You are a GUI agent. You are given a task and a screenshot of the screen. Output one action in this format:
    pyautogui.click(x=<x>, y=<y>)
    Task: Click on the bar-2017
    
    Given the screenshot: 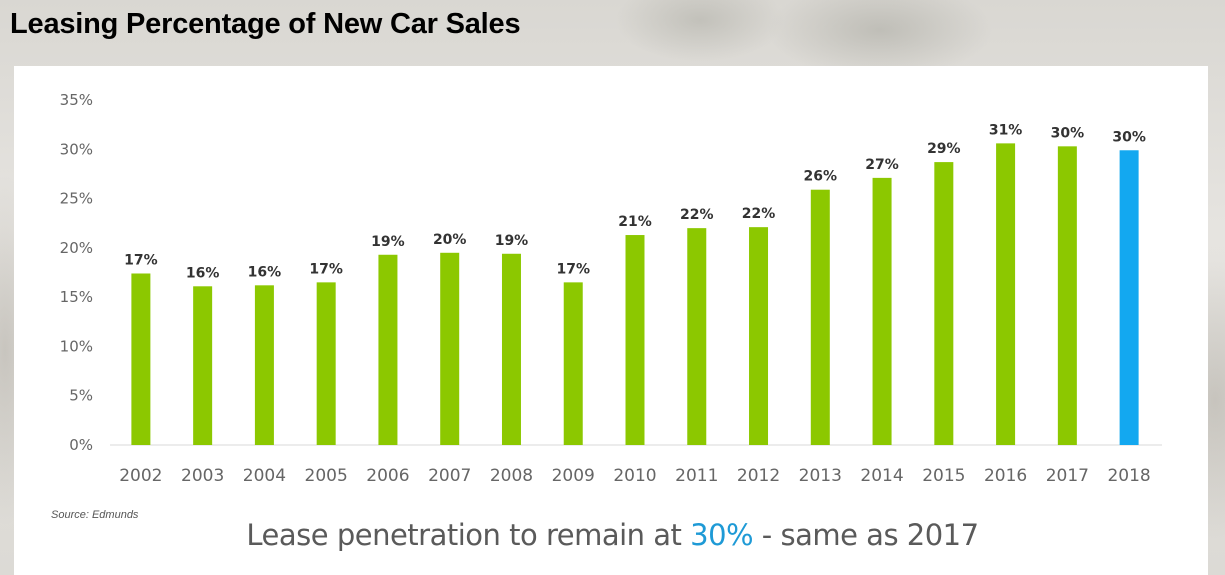 What is the action you would take?
    pyautogui.click(x=1067, y=296)
    